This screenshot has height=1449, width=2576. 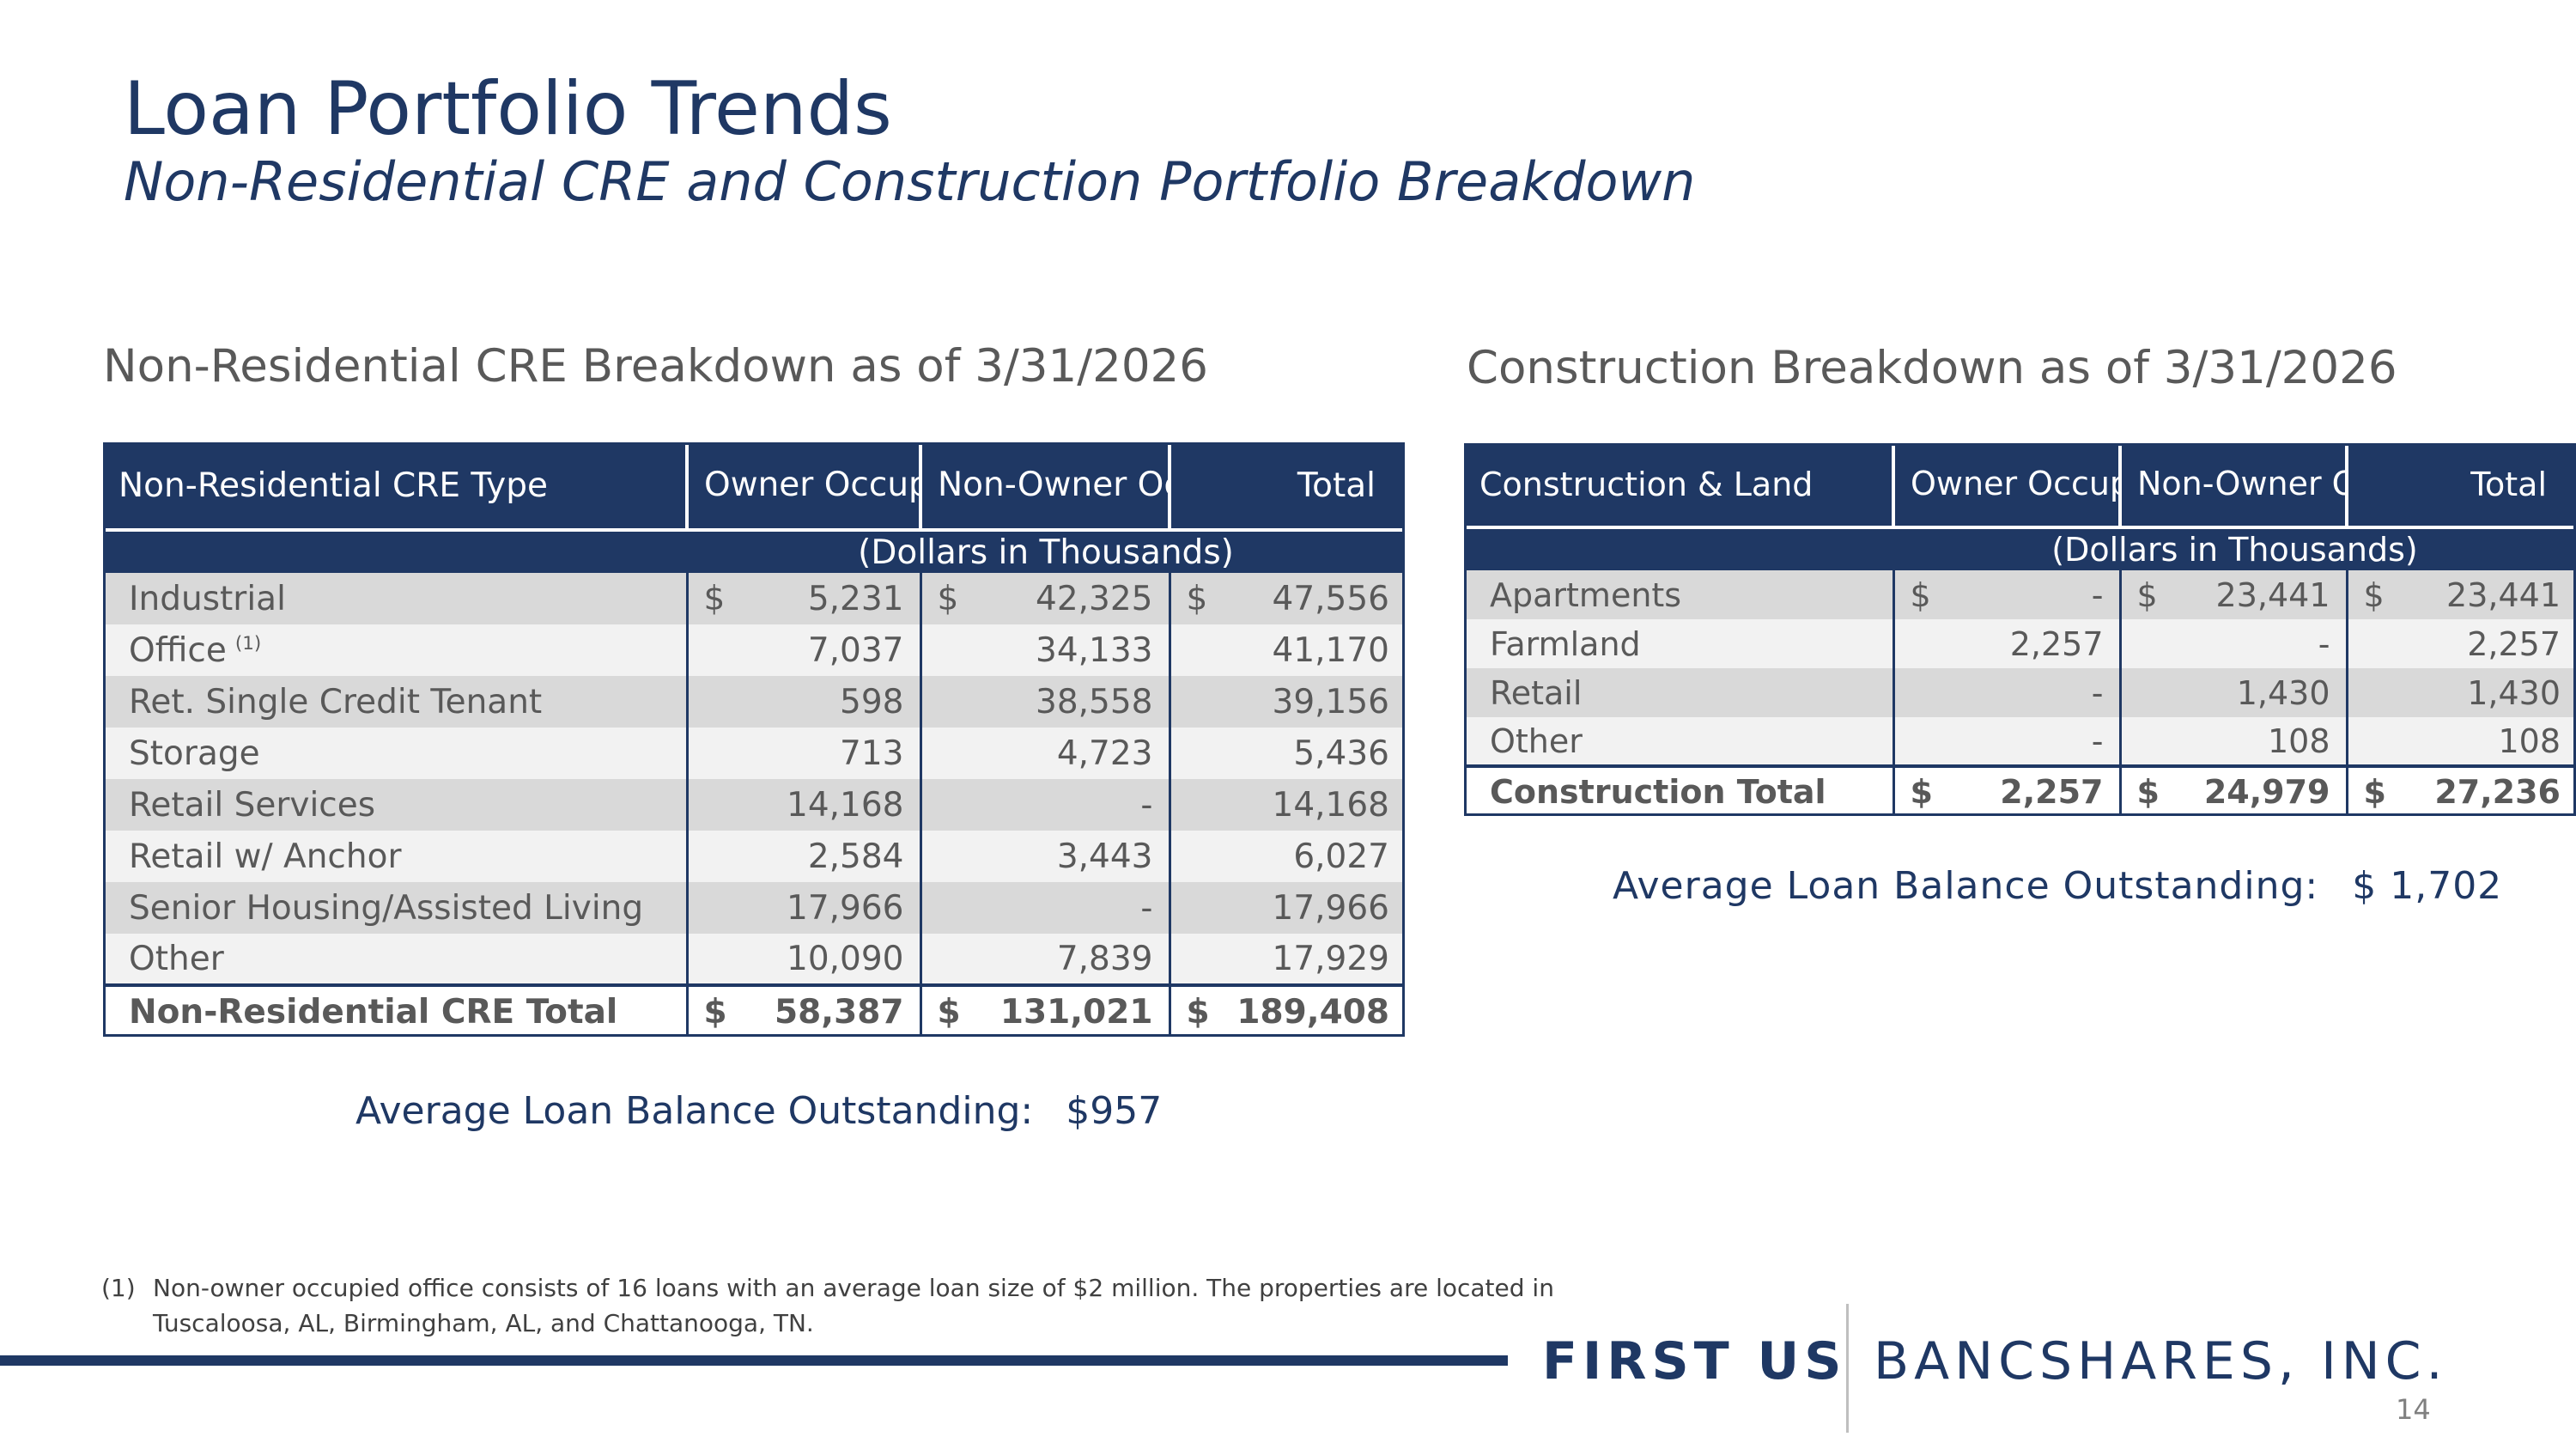 I want to click on amount-cell: $2,257, so click(x=2007, y=790).